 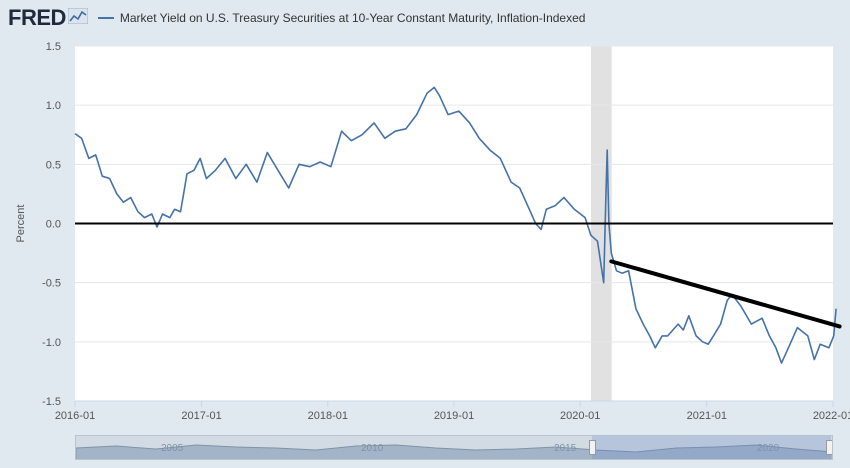 What do you see at coordinates (21, 224) in the screenshot?
I see `y-axis-title: Percent` at bounding box center [21, 224].